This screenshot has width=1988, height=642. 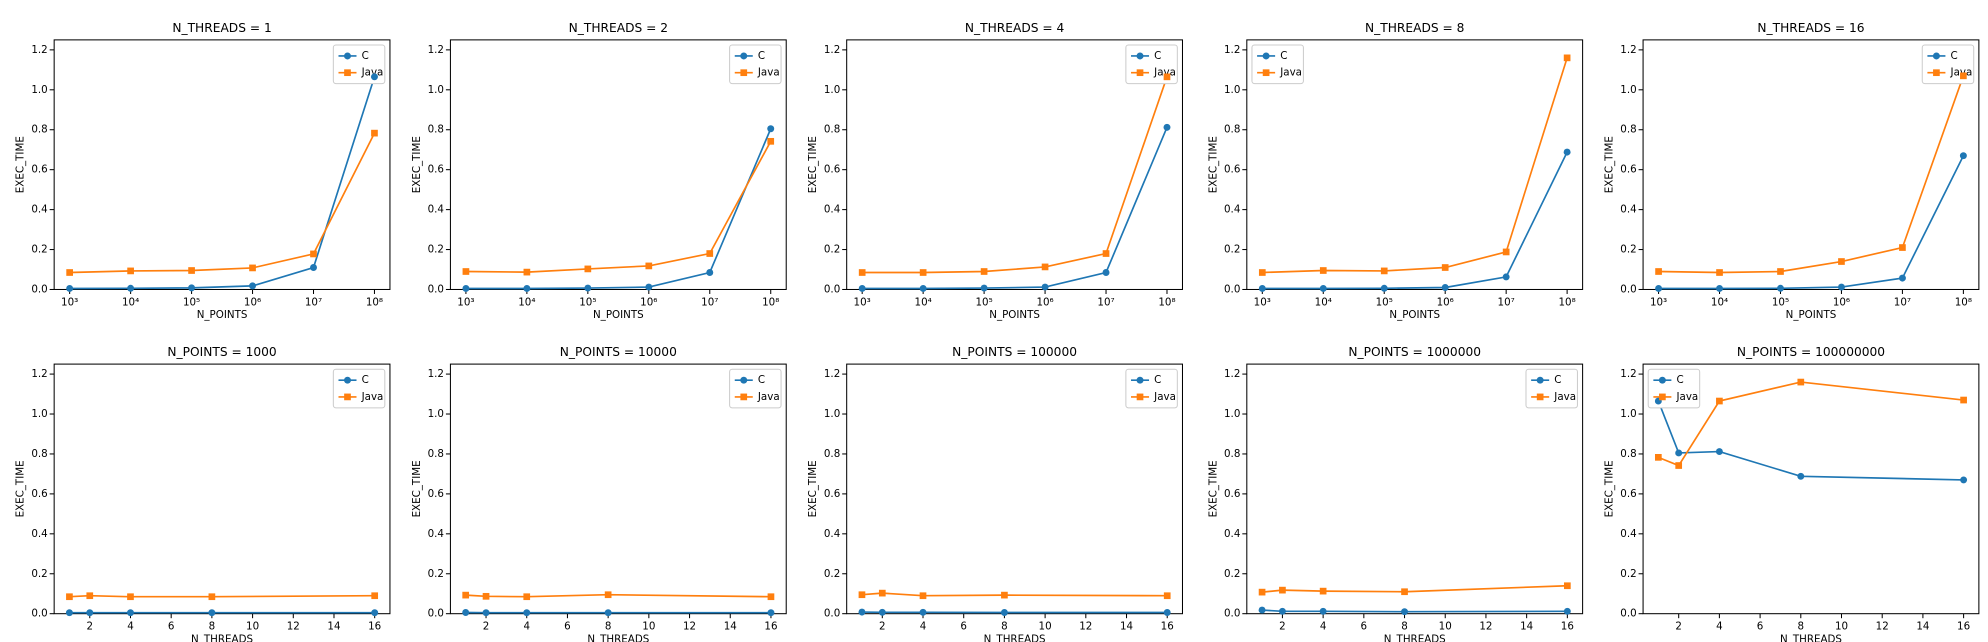 I want to click on x-tick-label: 10⁸, so click(x=1963, y=302).